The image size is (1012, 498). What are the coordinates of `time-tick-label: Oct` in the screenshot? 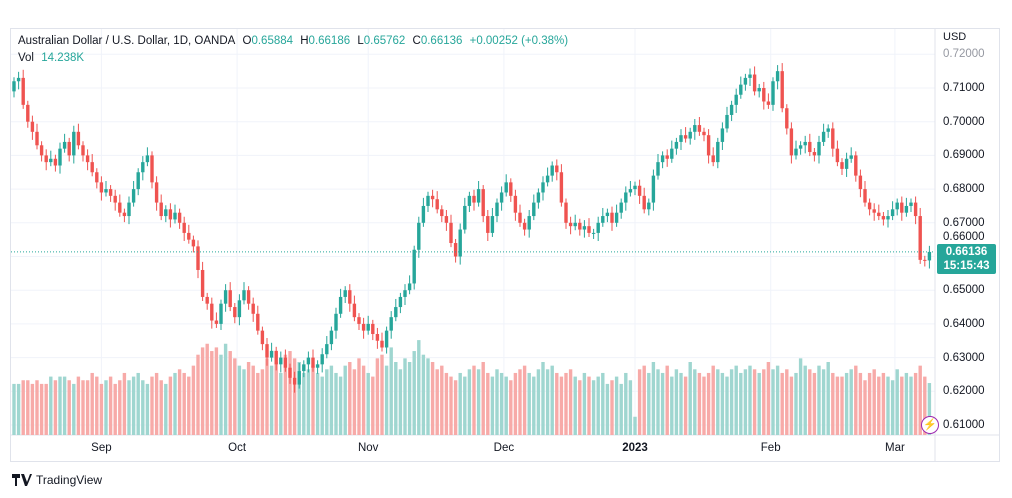 It's located at (237, 448).